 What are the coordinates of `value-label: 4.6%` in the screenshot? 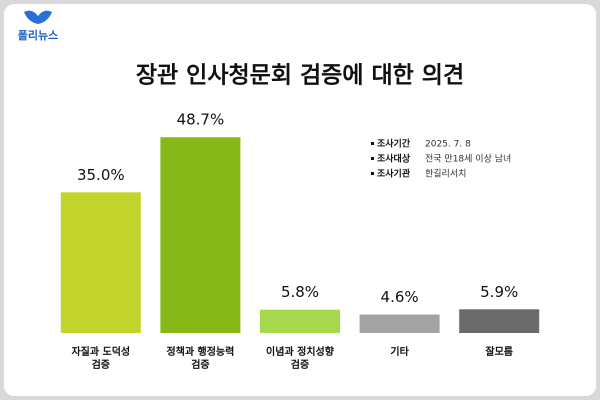 It's located at (400, 297).